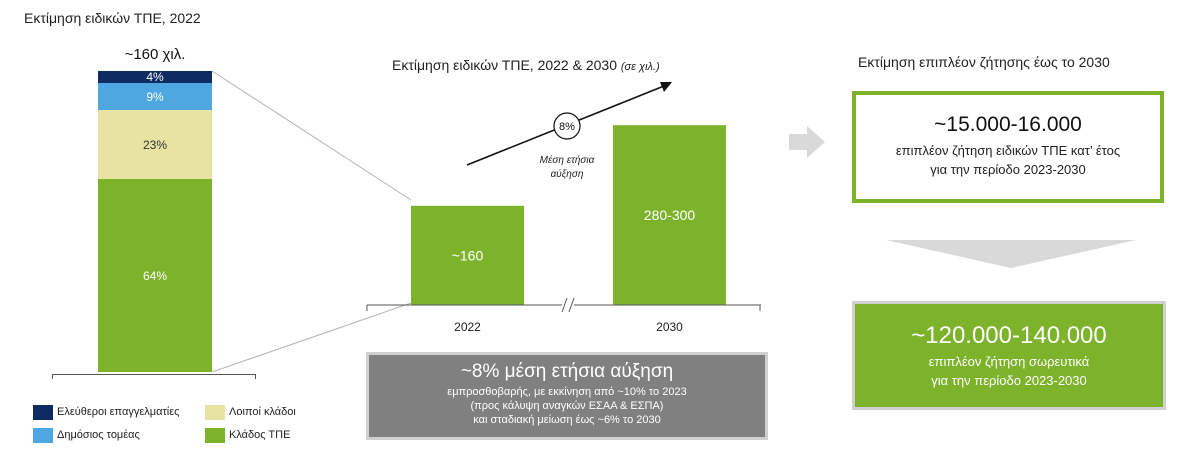 The image size is (1200, 465). I want to click on bar-2030, so click(669, 215).